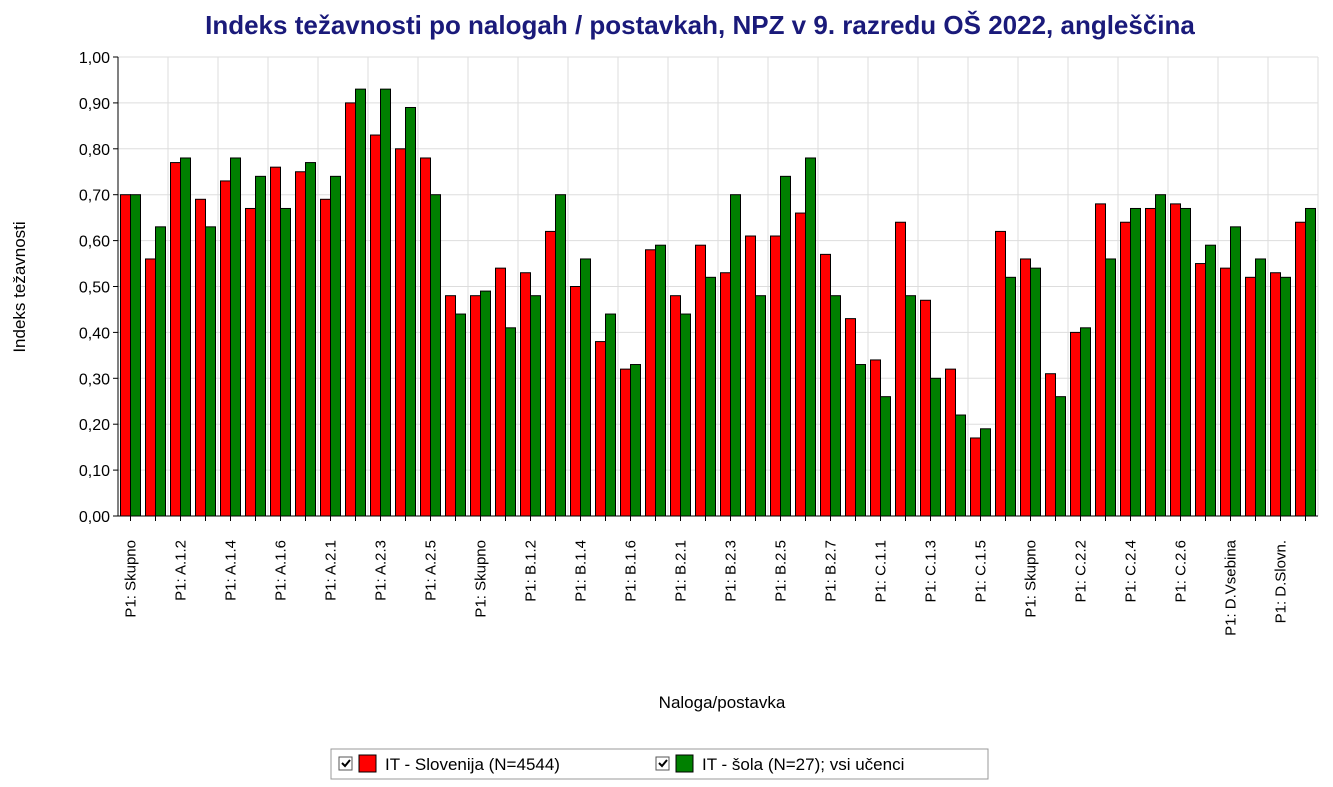 The width and height of the screenshot is (1333, 787). I want to click on legend-label: IT - Slovenija (N=4544), so click(472, 764).